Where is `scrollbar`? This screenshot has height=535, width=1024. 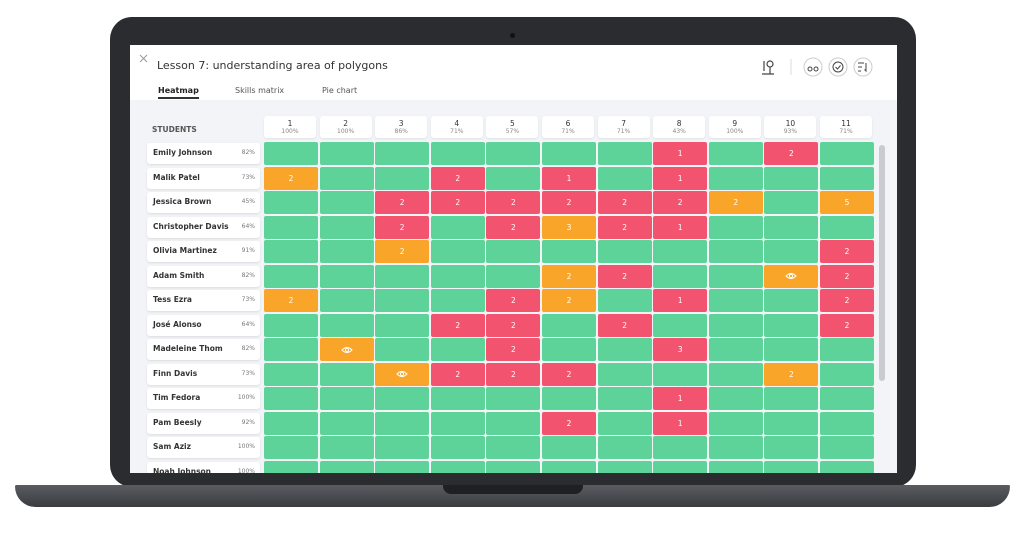
scrollbar is located at coordinates (882, 263).